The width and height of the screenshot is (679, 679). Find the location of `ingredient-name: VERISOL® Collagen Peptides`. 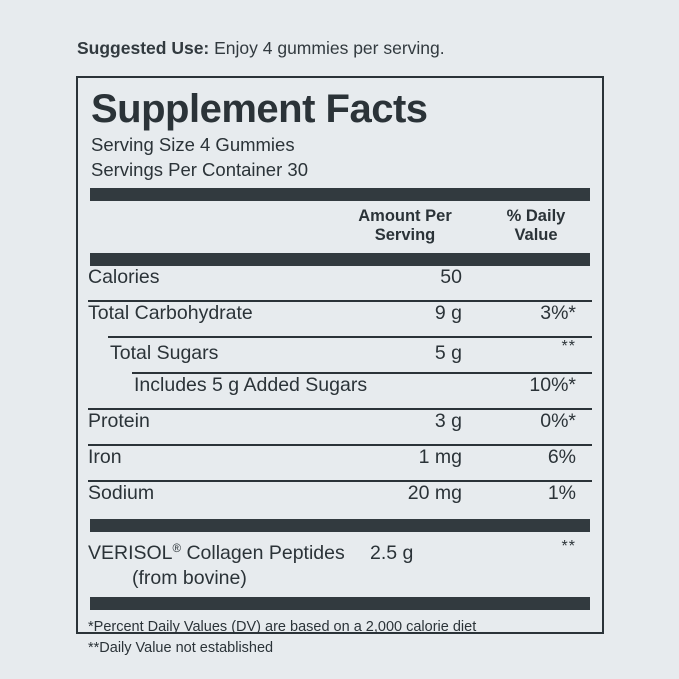

ingredient-name: VERISOL® Collagen Peptides is located at coordinates (229, 553).